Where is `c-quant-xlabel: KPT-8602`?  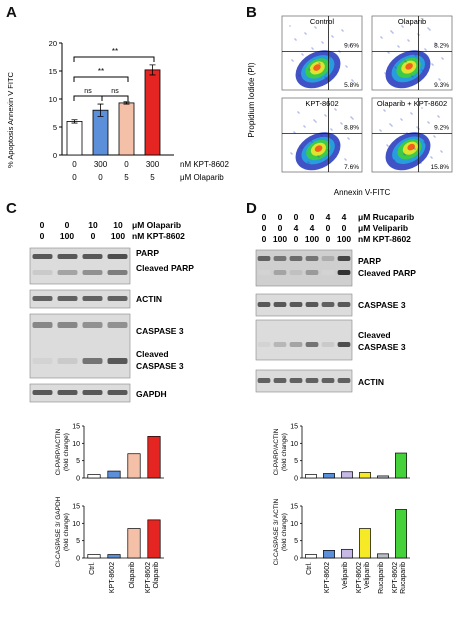
c-quant-xlabel: KPT-8602 is located at coordinates (112, 577).